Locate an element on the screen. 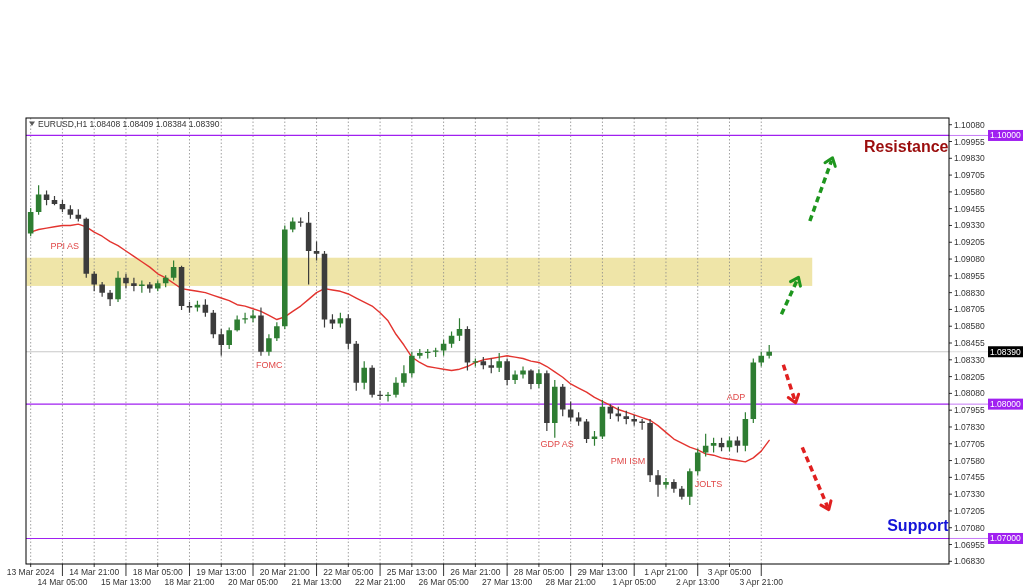 Image resolution: width=1024 pixels, height=587 pixels. y-tick-label: 1.07205 is located at coordinates (969, 510).